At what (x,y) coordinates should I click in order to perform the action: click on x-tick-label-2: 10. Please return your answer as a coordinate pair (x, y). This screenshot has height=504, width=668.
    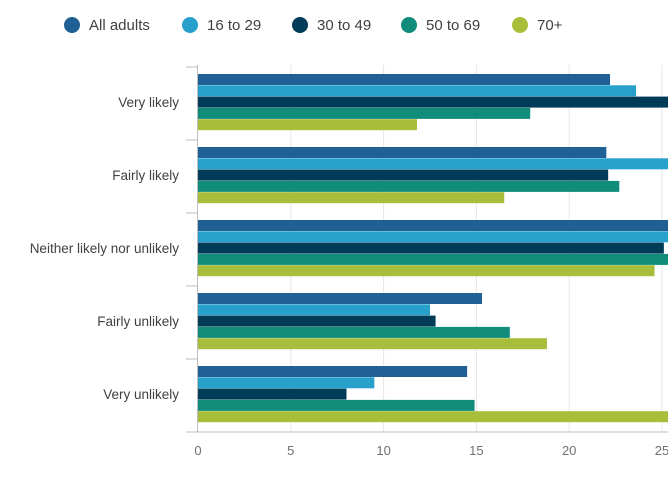
    Looking at the image, I should click on (383, 450).